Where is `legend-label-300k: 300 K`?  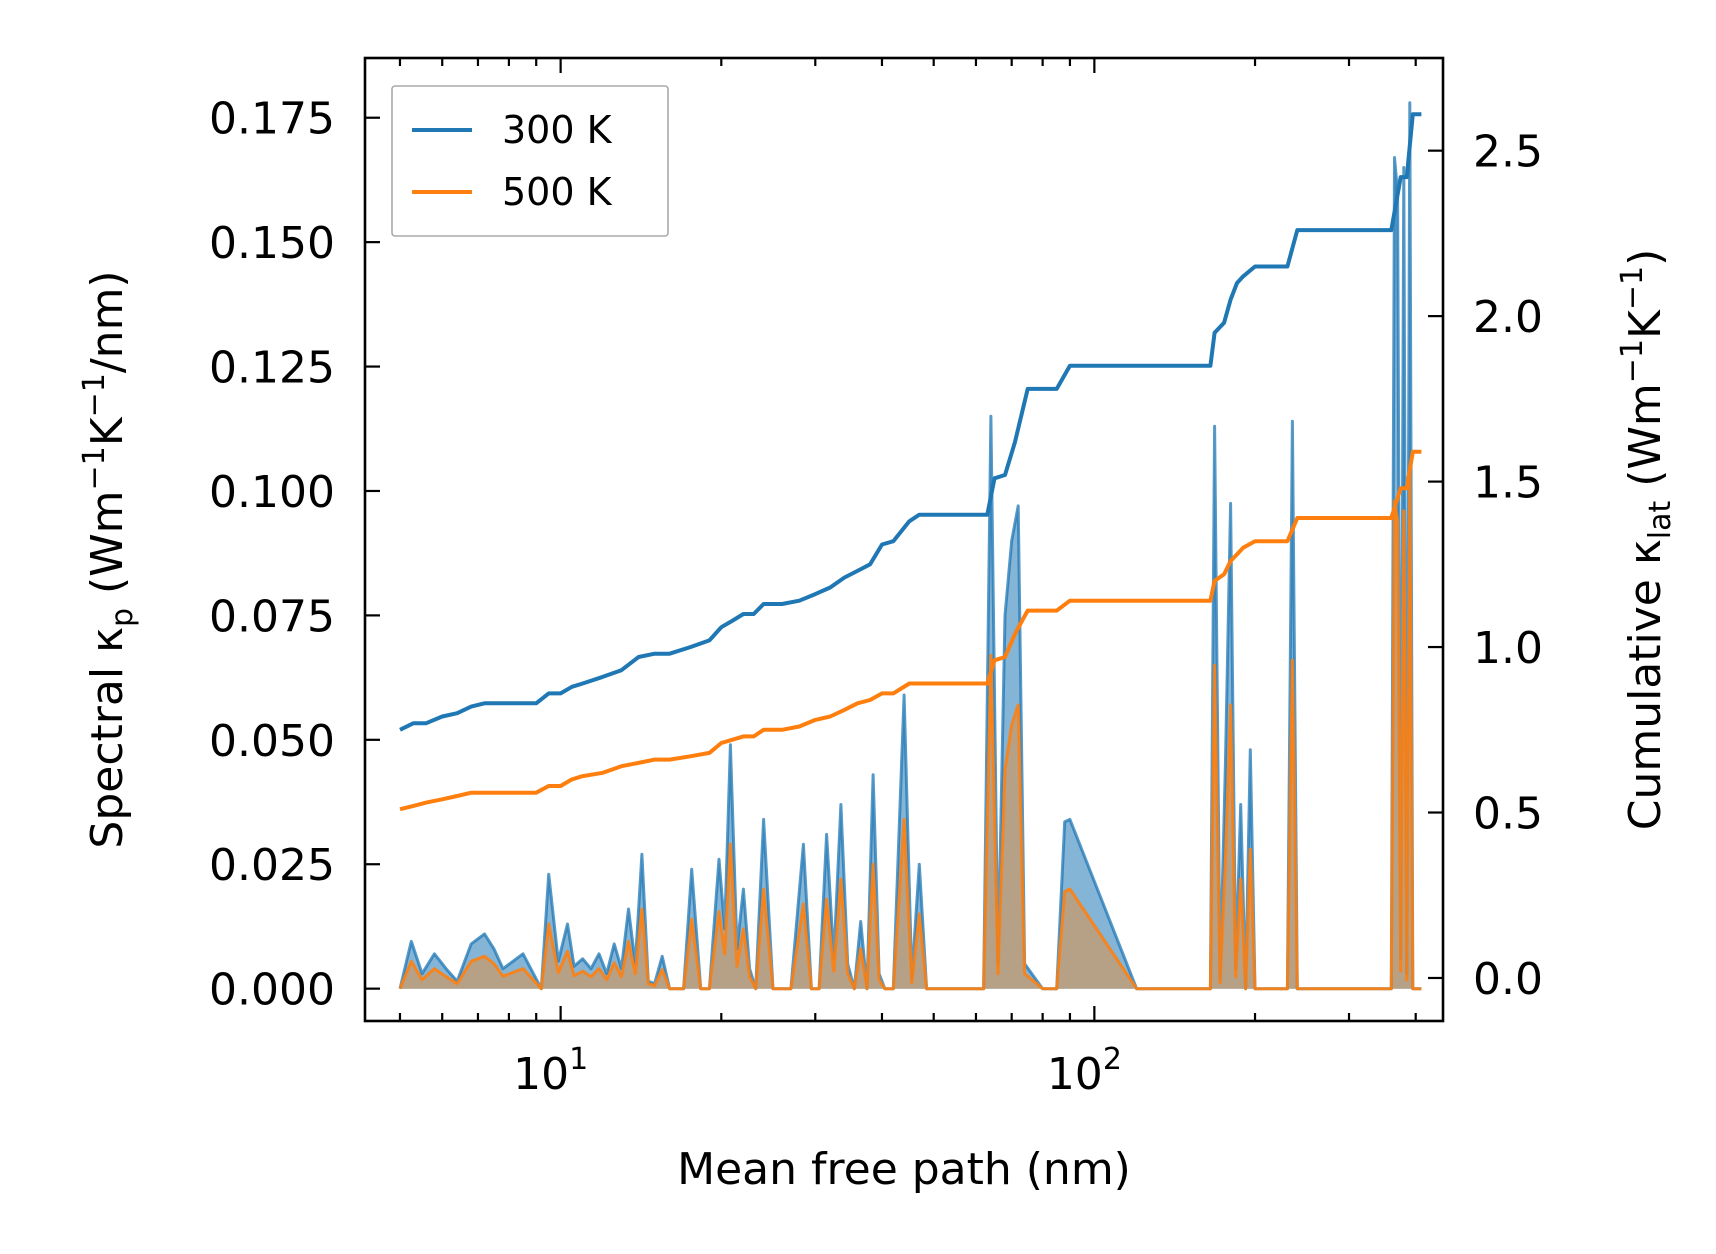
legend-label-300k: 300 K is located at coordinates (557, 130).